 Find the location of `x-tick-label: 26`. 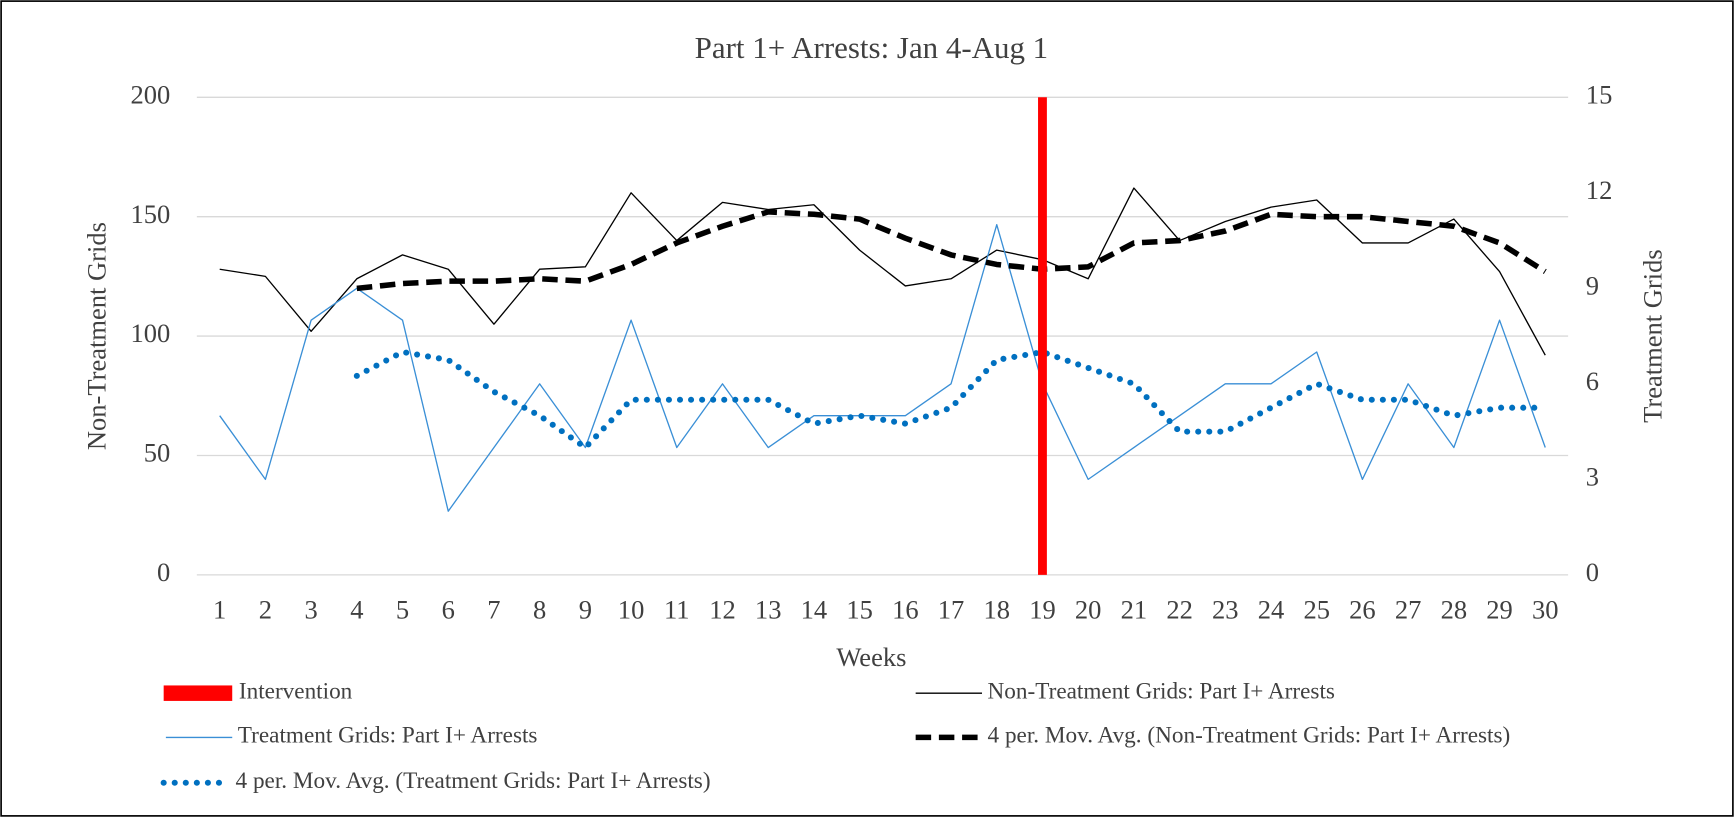

x-tick-label: 26 is located at coordinates (1362, 610).